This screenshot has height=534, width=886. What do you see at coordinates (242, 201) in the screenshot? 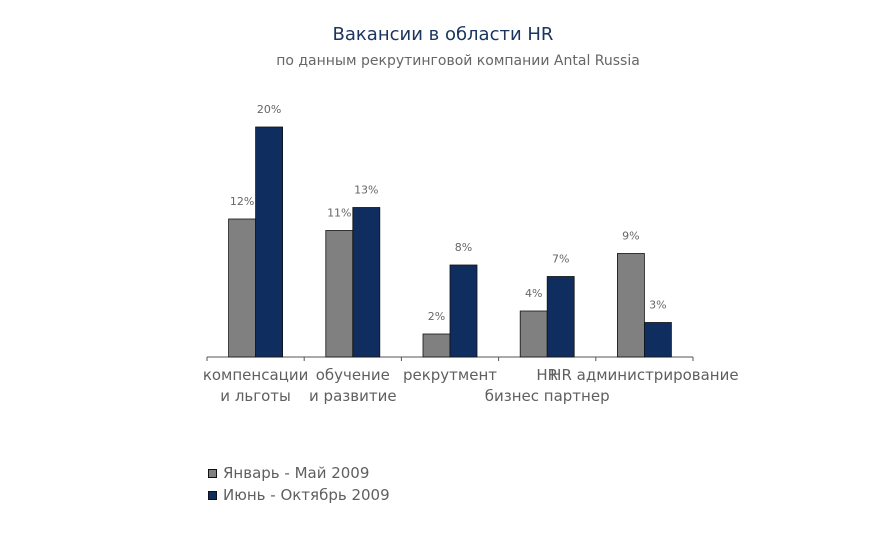
I see `data-label-series-1-1: 12%` at bounding box center [242, 201].